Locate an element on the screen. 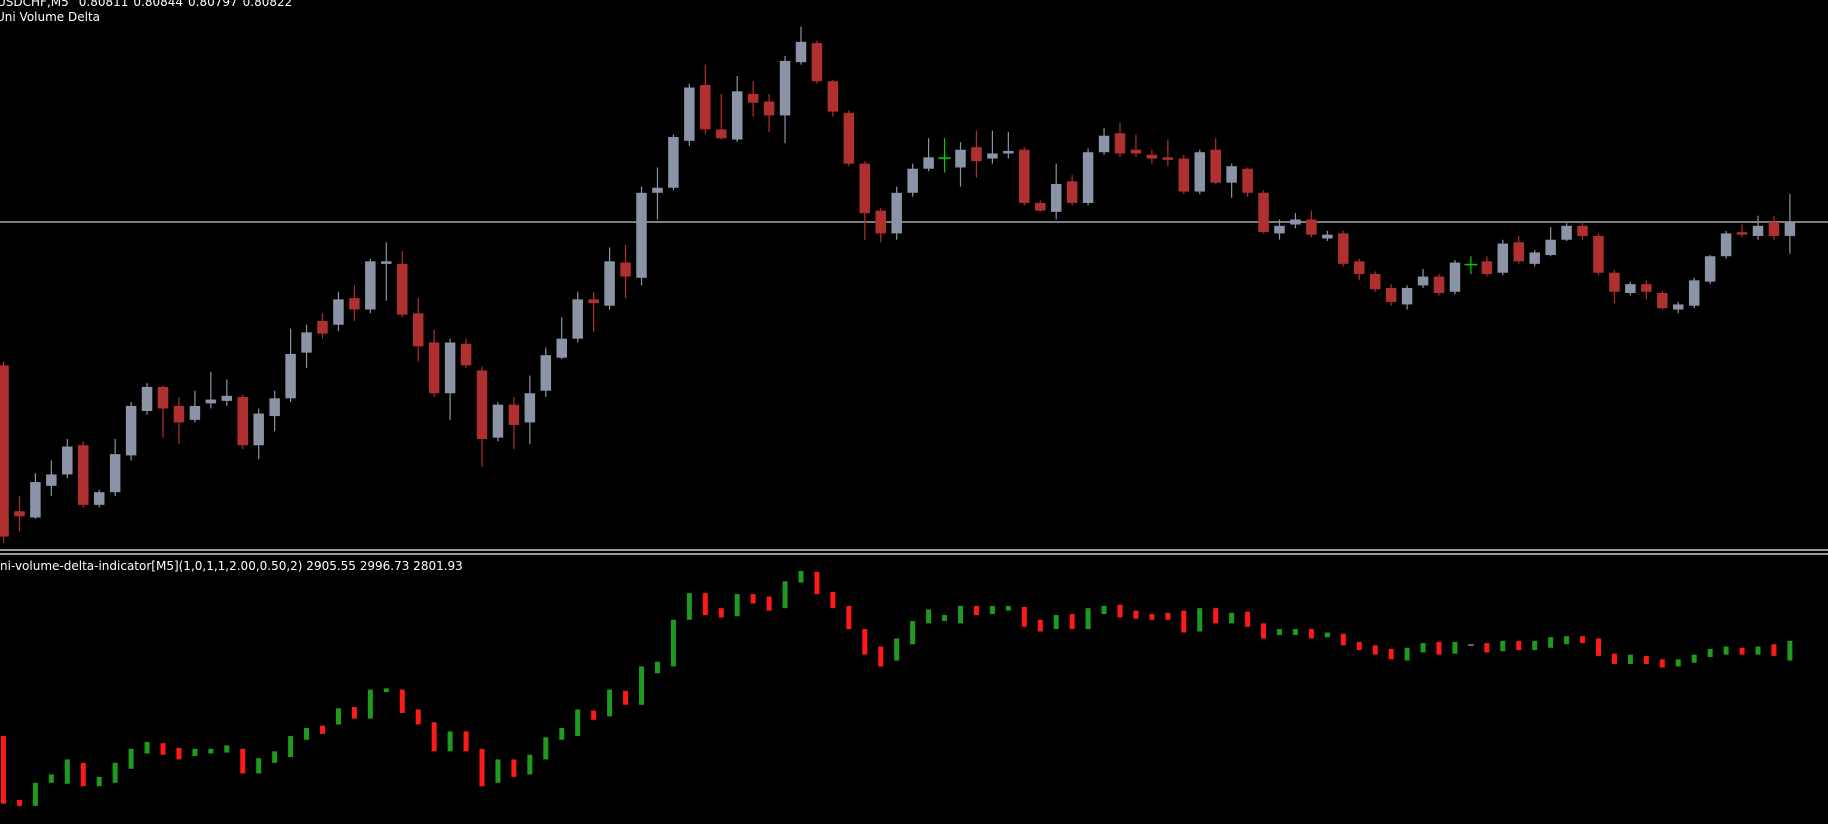 The height and width of the screenshot is (824, 1828). high-value: 0.80844 is located at coordinates (158, 4).